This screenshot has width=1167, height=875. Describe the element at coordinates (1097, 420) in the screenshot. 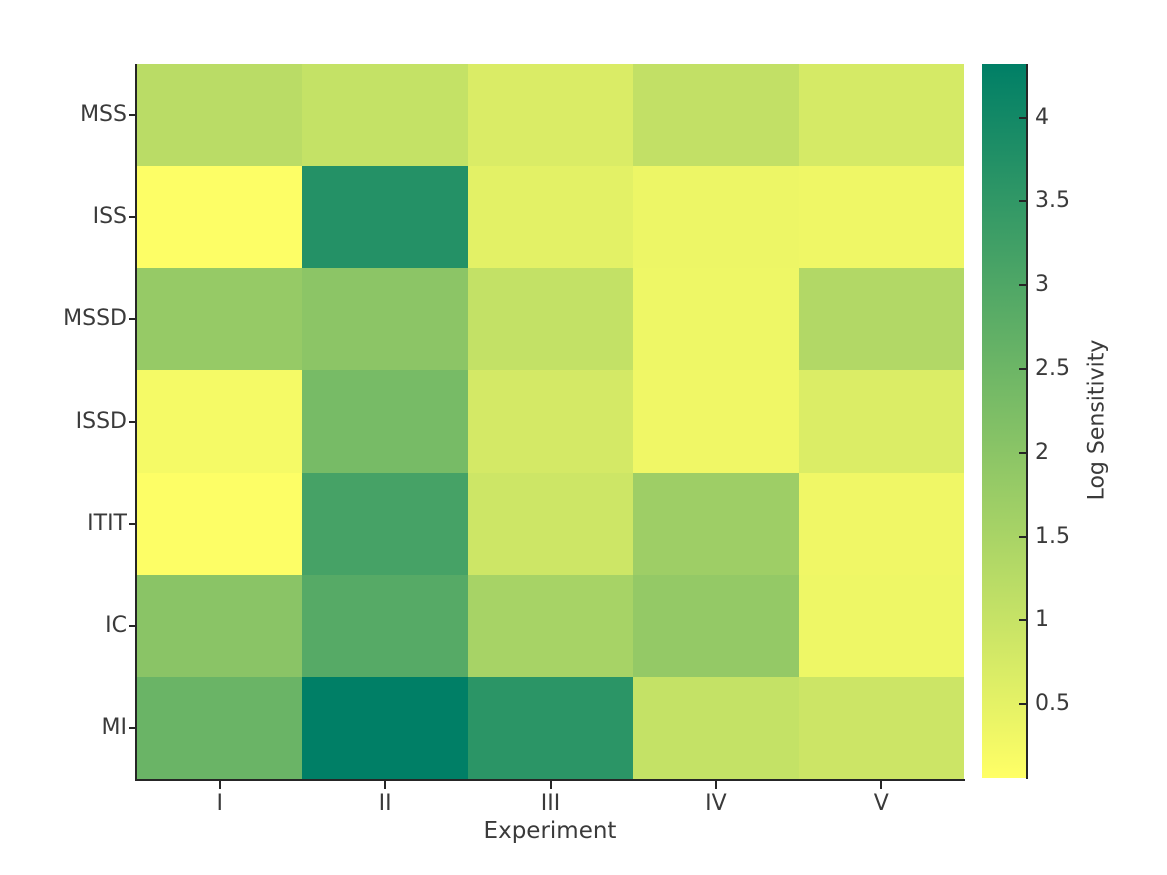

I see `colorbar-axis-title: Log Sensitivity` at that location.